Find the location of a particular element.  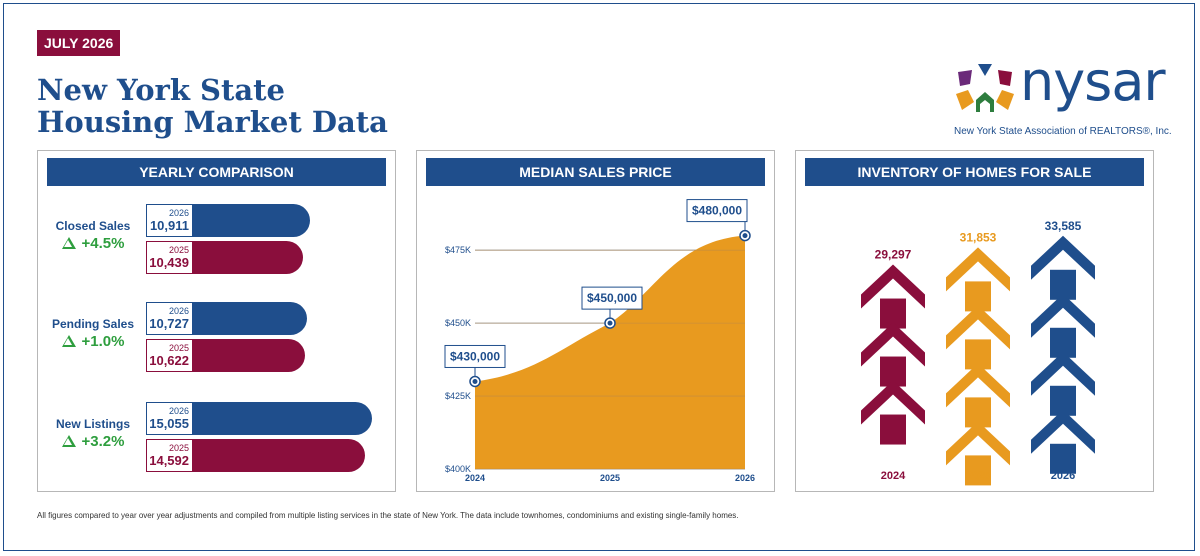

price-label: $480,000 is located at coordinates (717, 211).